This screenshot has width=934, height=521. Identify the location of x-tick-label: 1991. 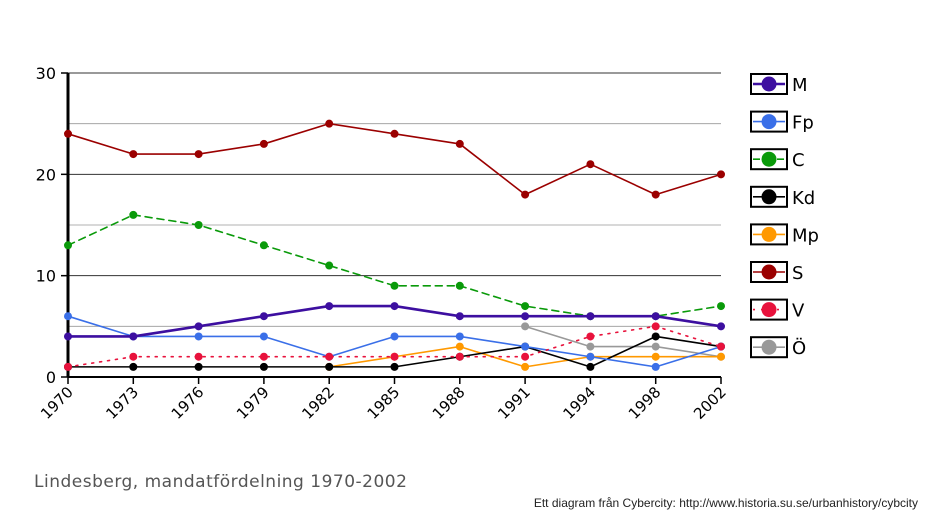
(514, 403).